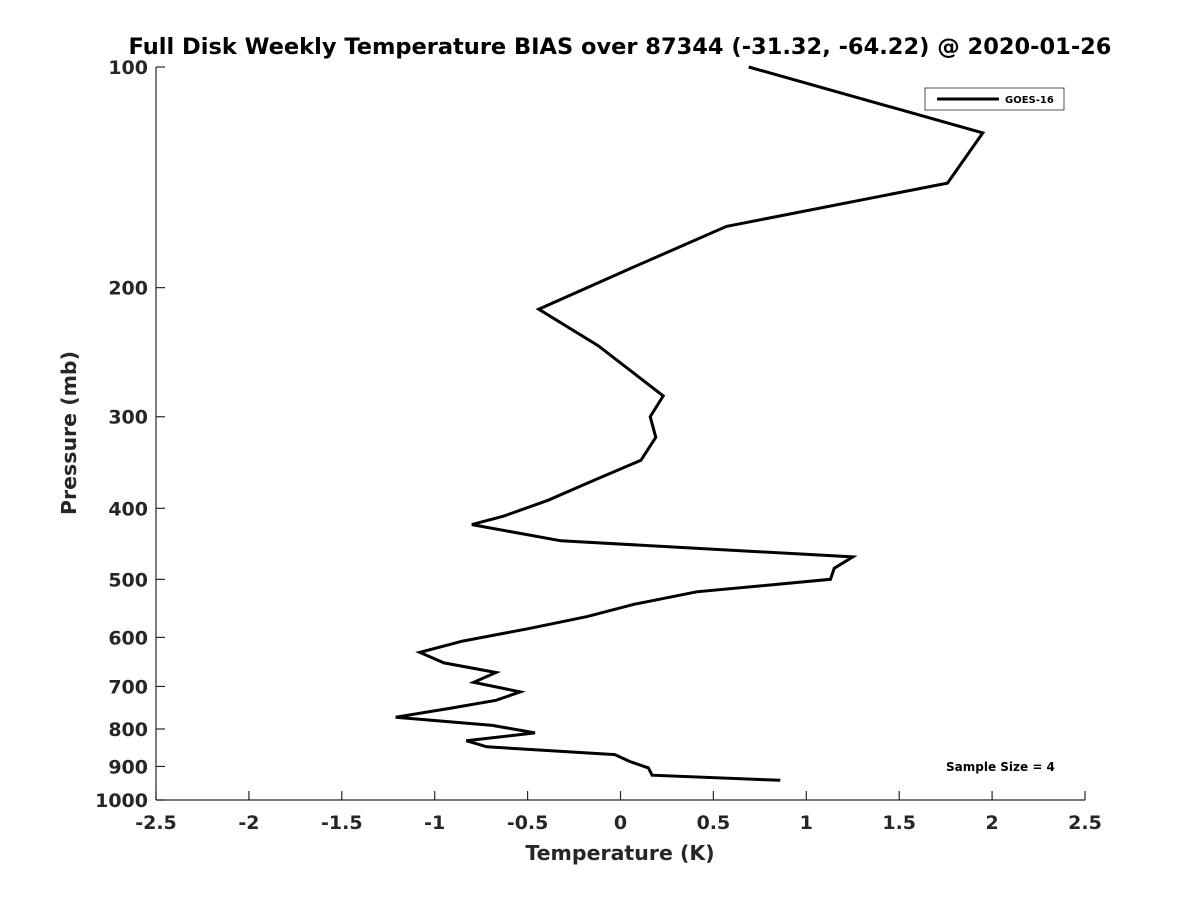 The width and height of the screenshot is (1200, 900). I want to click on y-tick-label: 400, so click(128, 509).